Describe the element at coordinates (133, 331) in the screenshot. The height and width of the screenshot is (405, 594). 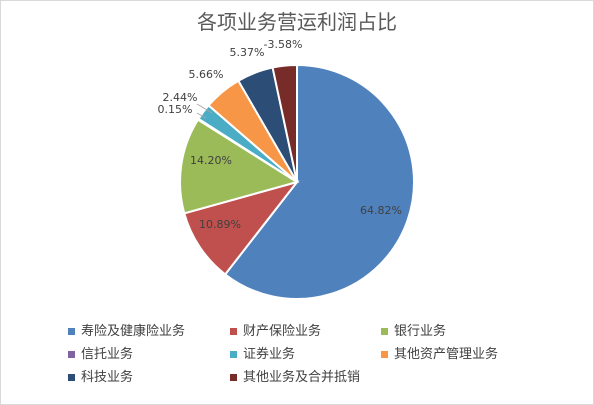
I see `legend-label: 寿险及健康险业务` at that location.